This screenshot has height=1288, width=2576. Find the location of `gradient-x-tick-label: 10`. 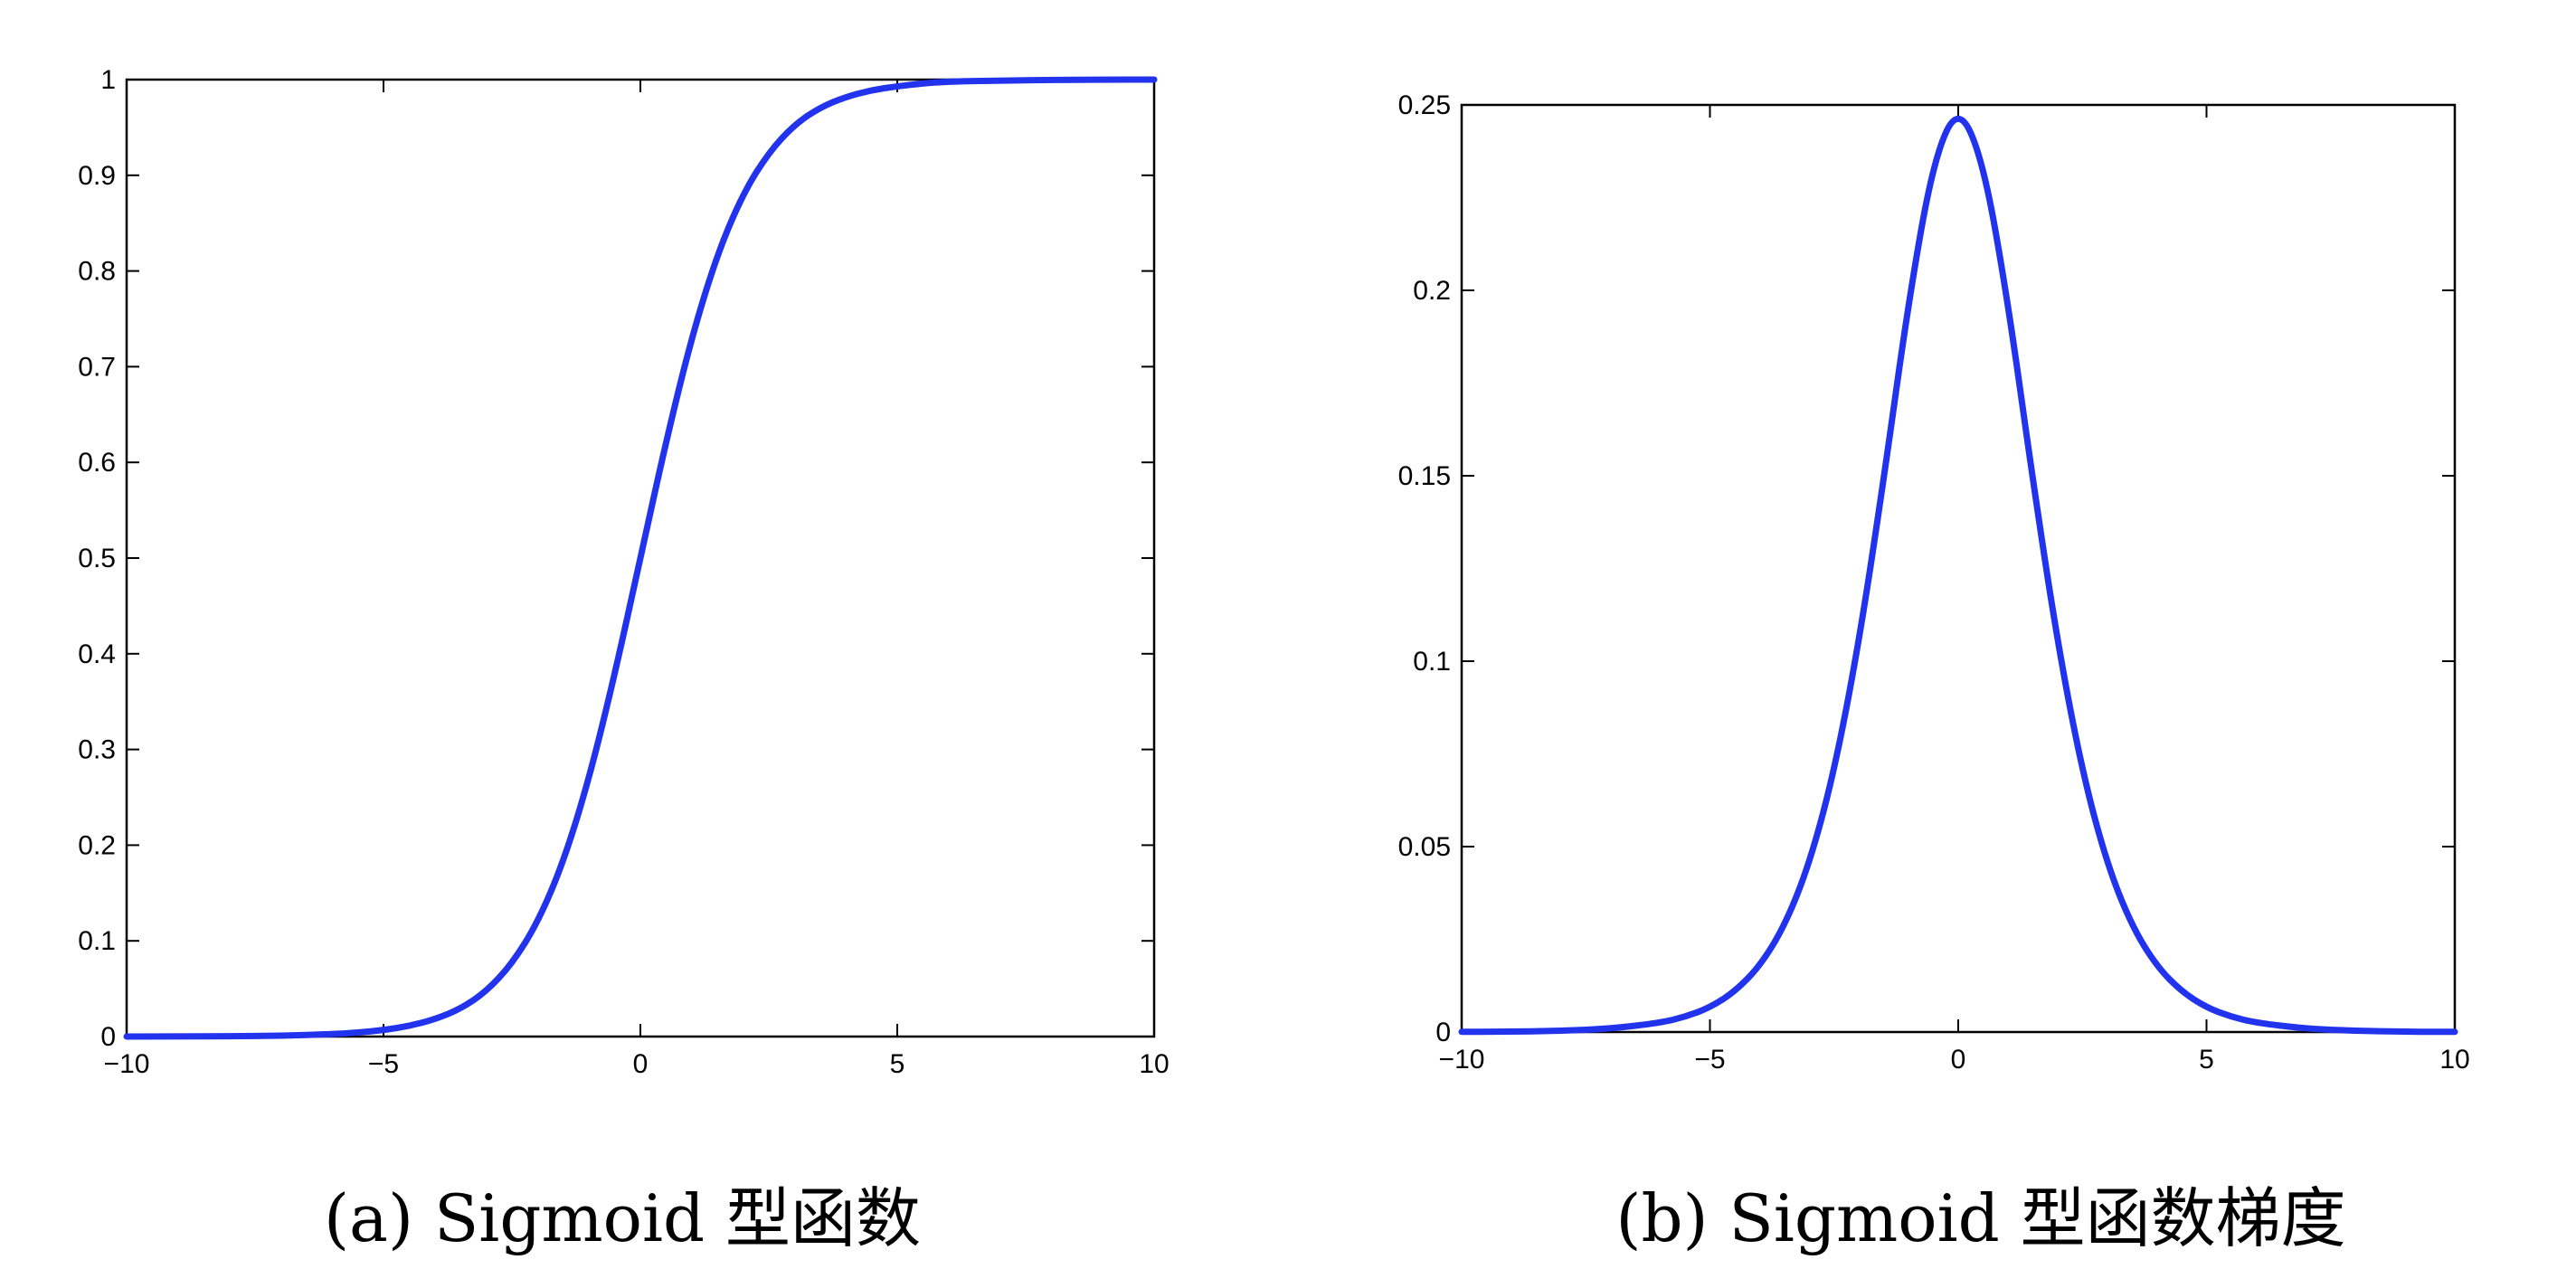

gradient-x-tick-label: 10 is located at coordinates (2454, 1060).